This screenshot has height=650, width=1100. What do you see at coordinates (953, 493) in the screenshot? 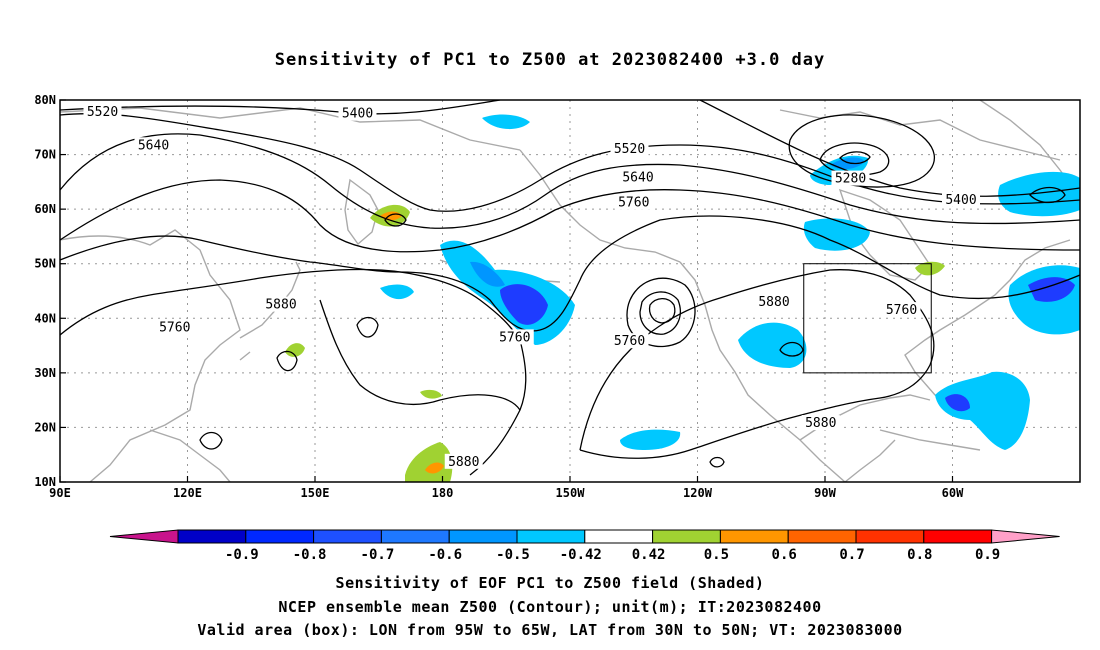
I see `lon-tick-label: 60W` at bounding box center [953, 493].